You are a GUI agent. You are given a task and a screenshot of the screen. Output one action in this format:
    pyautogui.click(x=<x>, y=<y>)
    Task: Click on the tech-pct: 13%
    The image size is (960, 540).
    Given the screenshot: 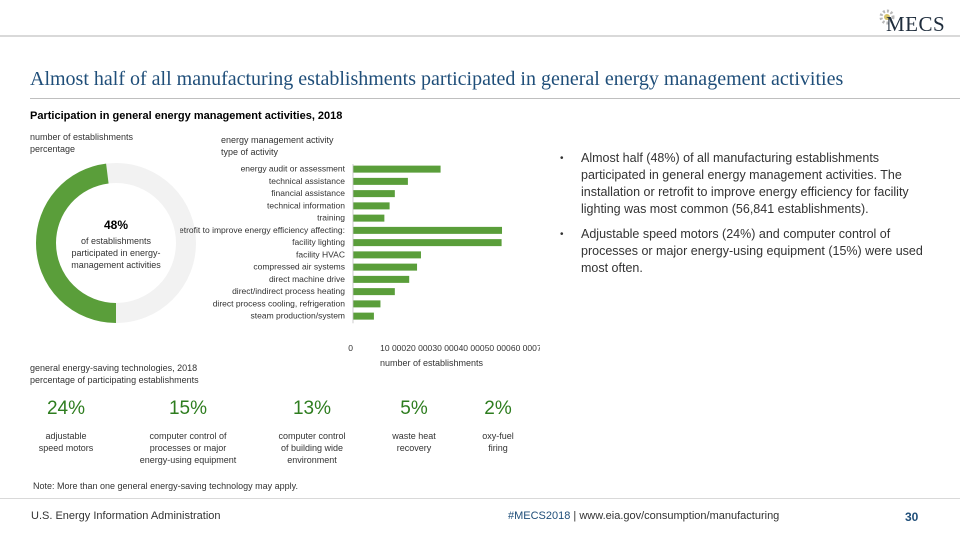 What is the action you would take?
    pyautogui.click(x=312, y=408)
    